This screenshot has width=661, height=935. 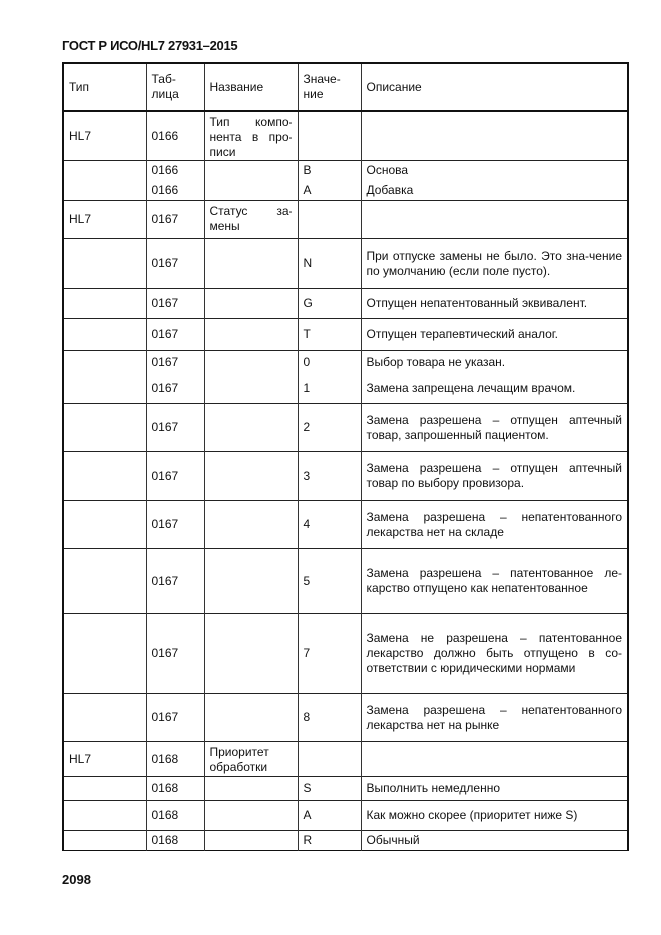 I want to click on cell-desc: Обычный, so click(x=494, y=840).